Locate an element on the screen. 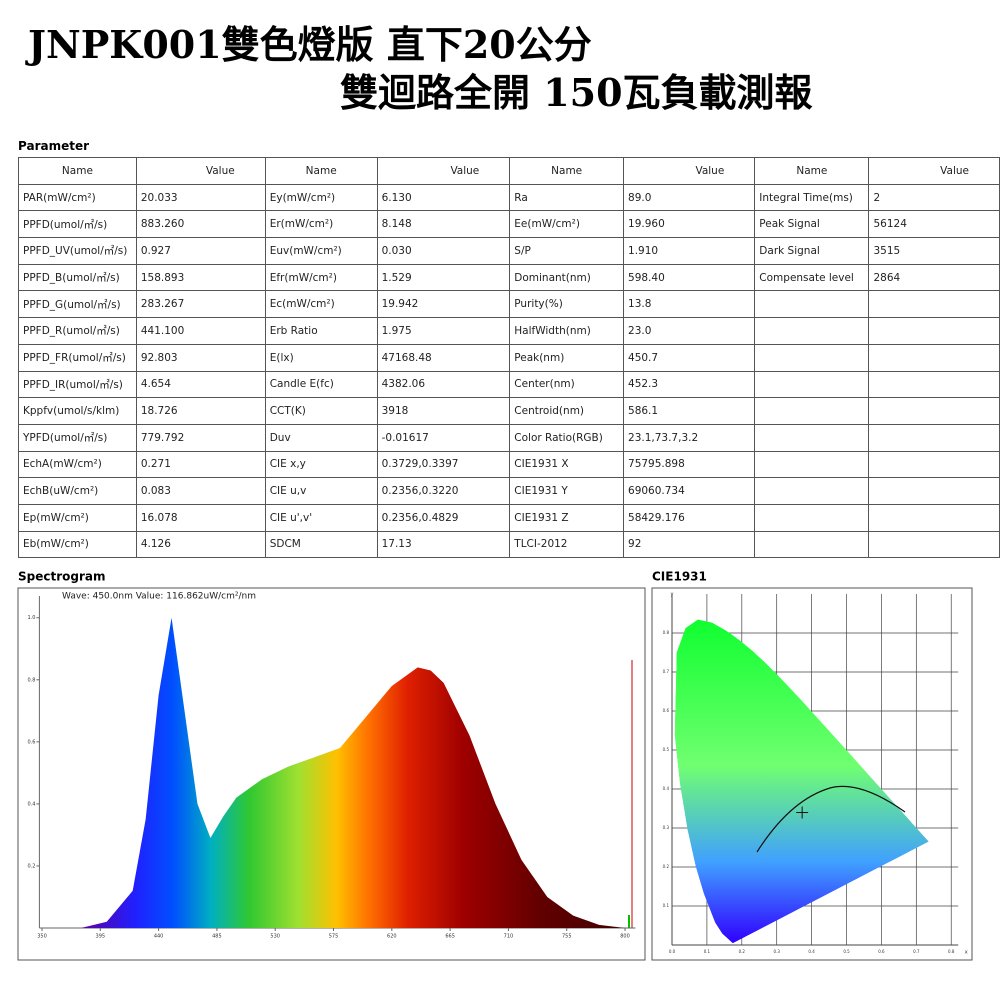 The width and height of the screenshot is (1000, 1000). value-cell: 598.40 is located at coordinates (689, 277).